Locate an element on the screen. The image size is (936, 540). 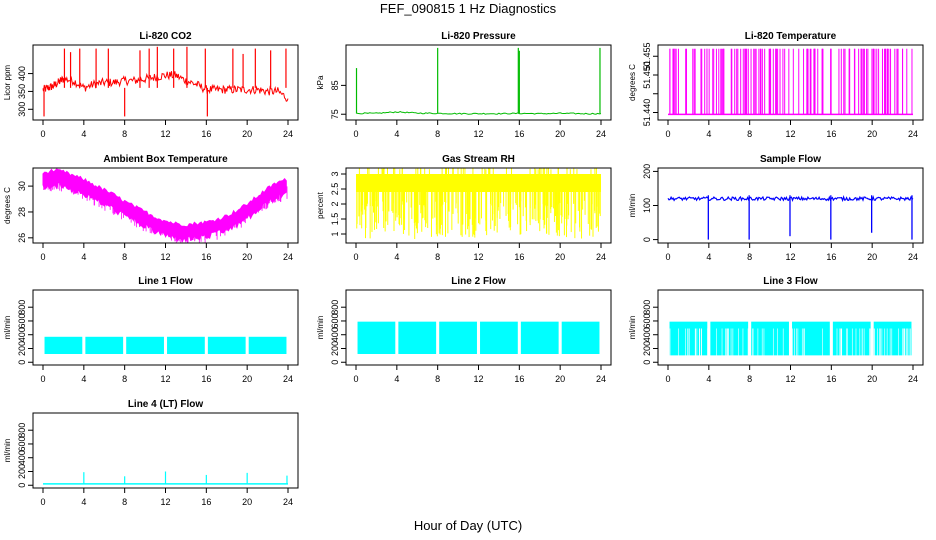
y-axis-label: degrees C is located at coordinates (632, 82).